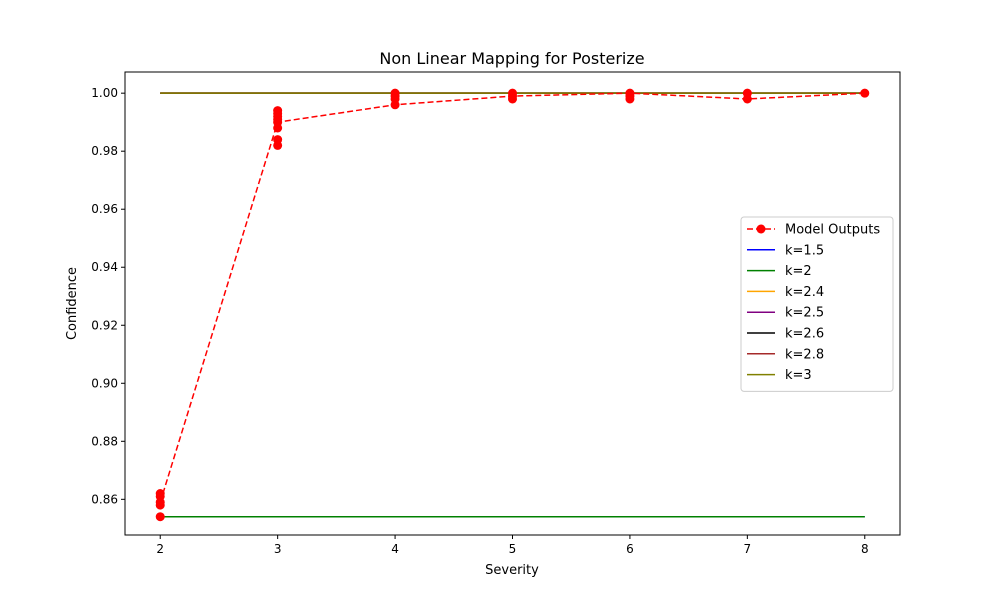 Image resolution: width=1000 pixels, height=600 pixels. What do you see at coordinates (108, 296) in the screenshot?
I see `y-axis: 0.86 0.88 0.90 0.92 0.94 0.96 0.98 1.00` at bounding box center [108, 296].